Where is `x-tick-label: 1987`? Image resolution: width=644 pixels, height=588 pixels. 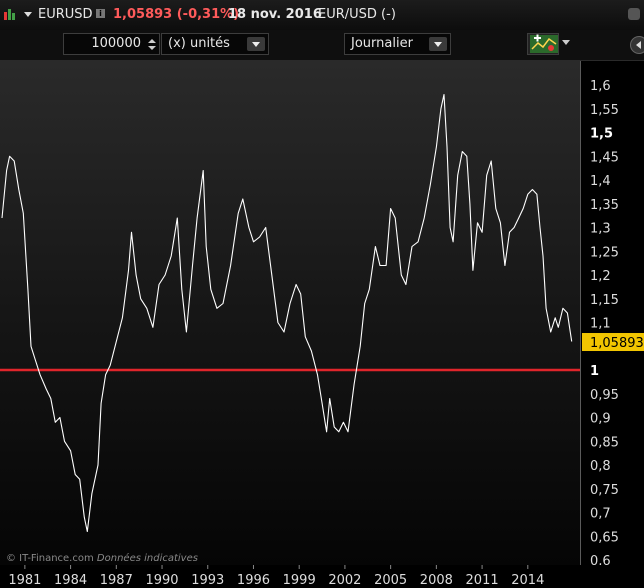
x-tick-label: 1987 is located at coordinates (116, 580).